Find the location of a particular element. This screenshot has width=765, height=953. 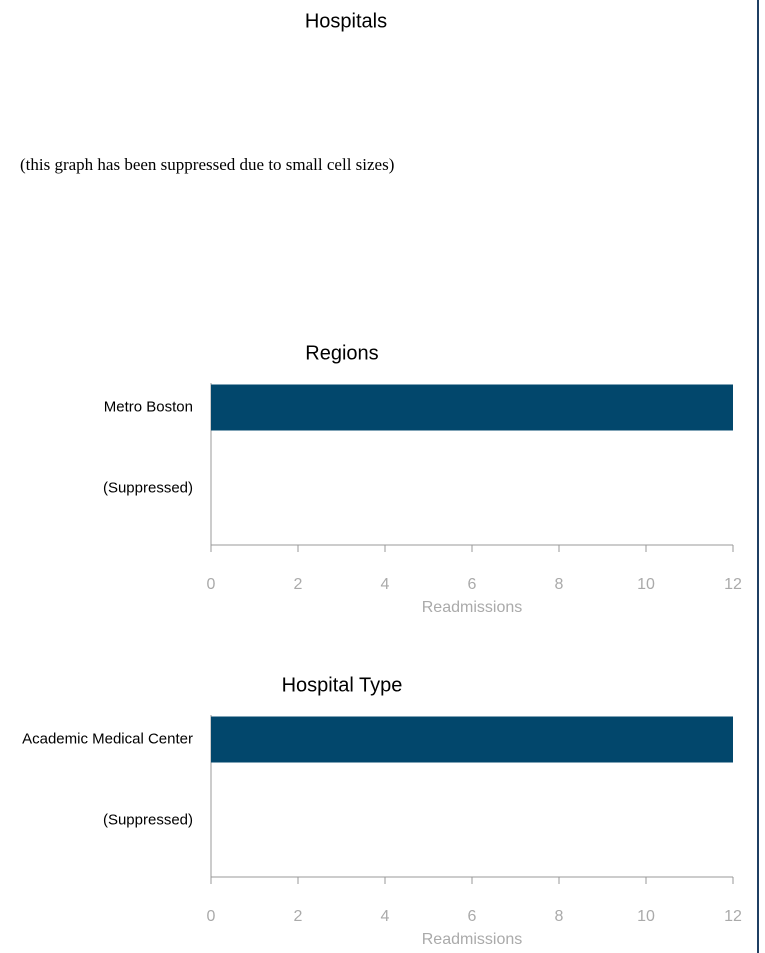

category-label: Academic Medical Center is located at coordinates (107, 738).